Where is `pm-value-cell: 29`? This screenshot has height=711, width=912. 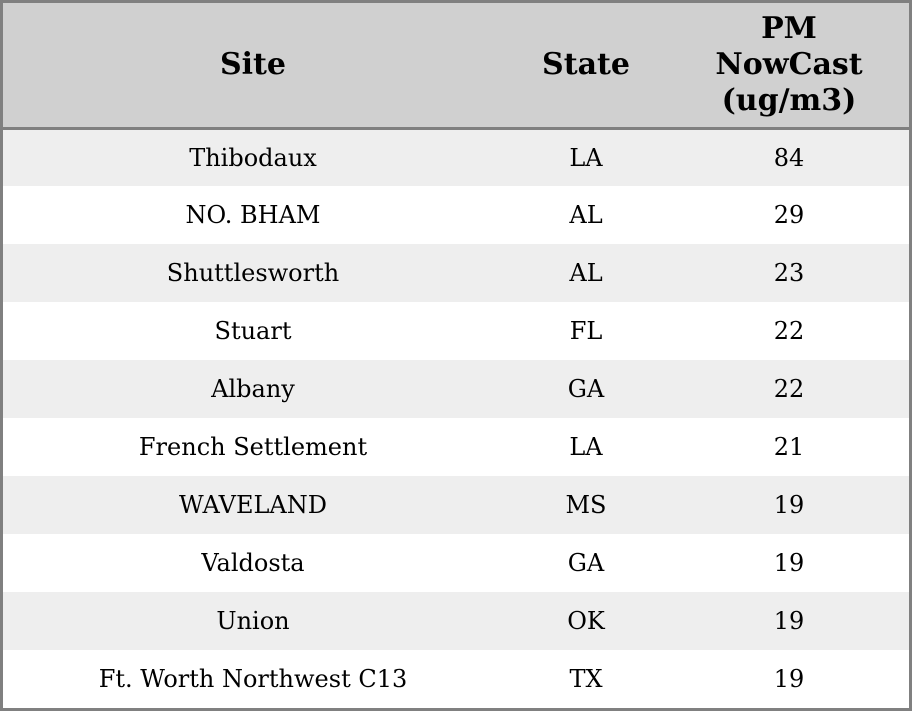 pm-value-cell: 29 is located at coordinates (789, 215).